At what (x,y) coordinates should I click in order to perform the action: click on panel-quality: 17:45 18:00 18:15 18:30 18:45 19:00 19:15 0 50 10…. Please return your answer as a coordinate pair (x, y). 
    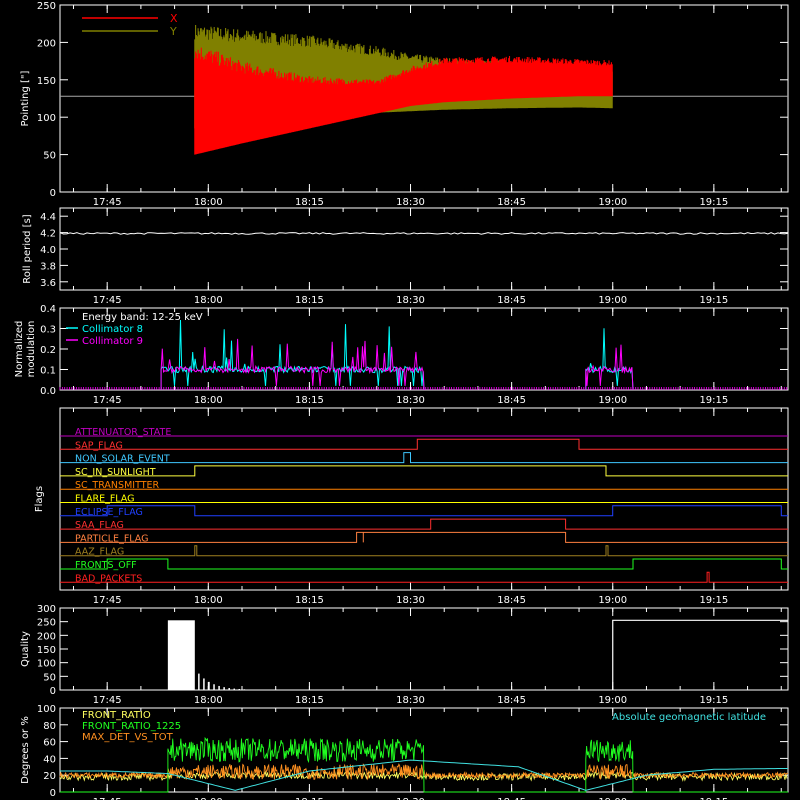
    Looking at the image, I should click on (404, 655).